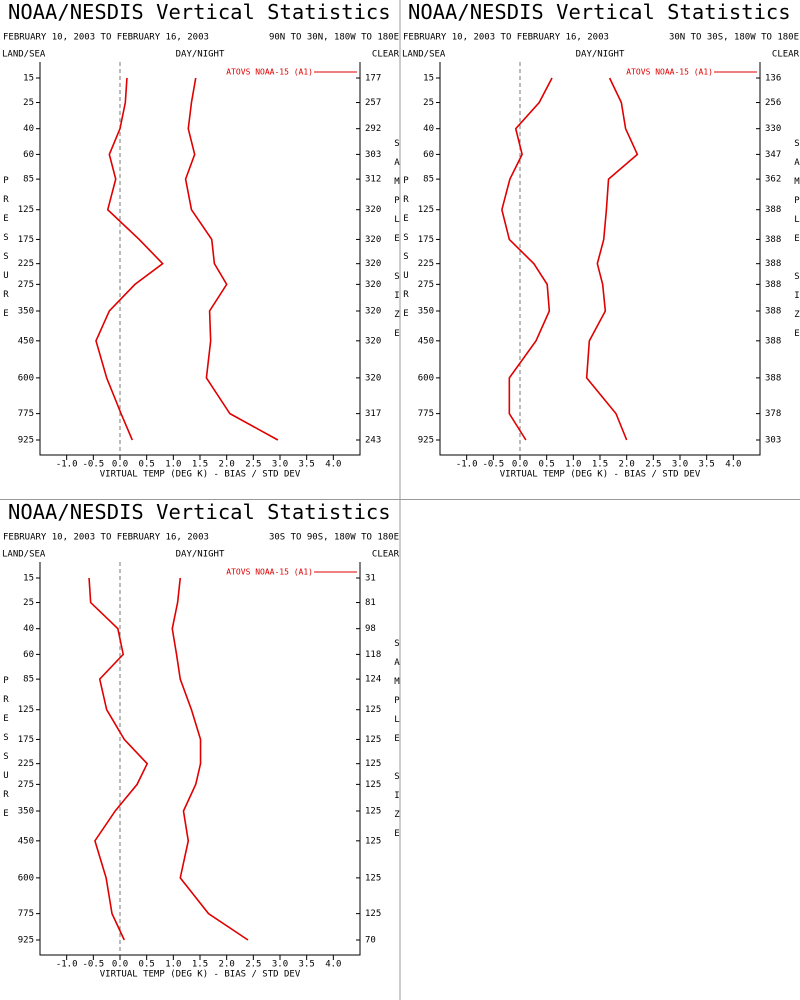  I want to click on x-tick-label: 1.0, so click(173, 465).